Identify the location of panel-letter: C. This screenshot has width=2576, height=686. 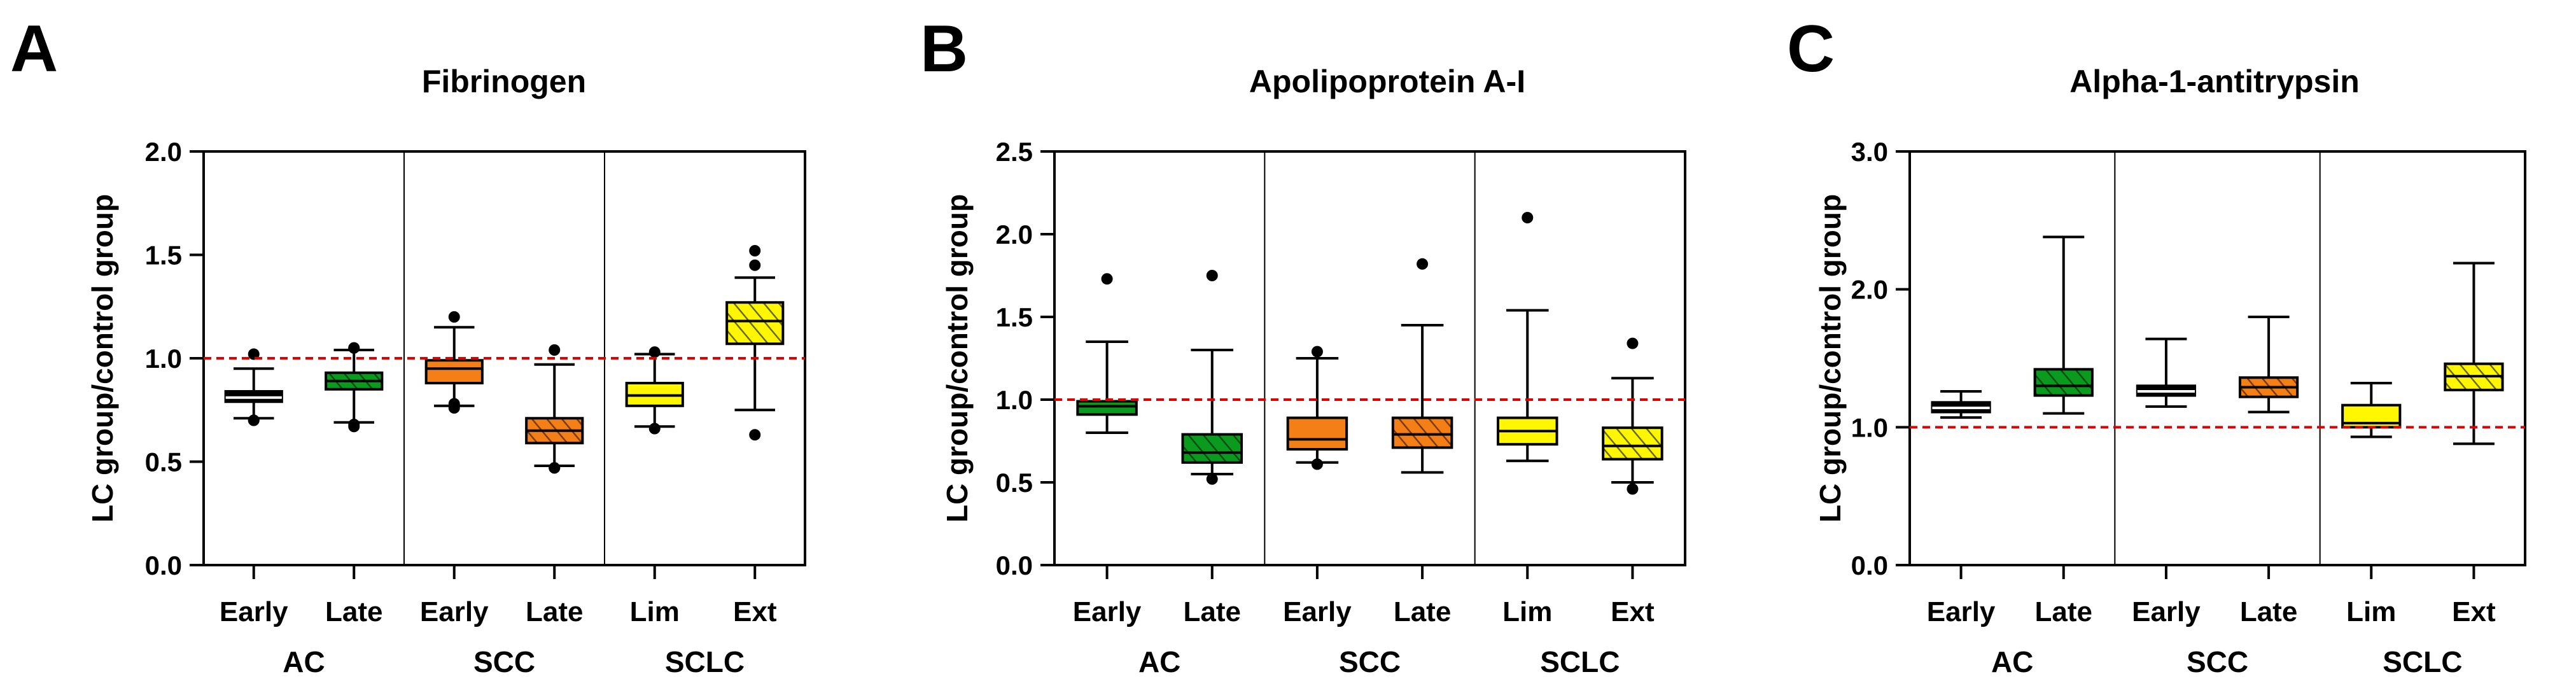
(1811, 49).